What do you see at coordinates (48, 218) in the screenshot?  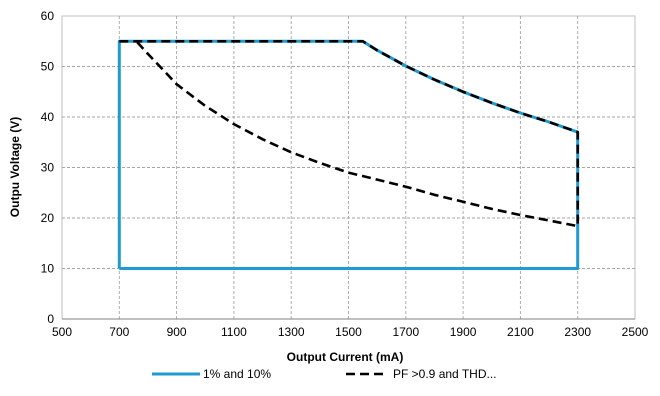 I see `y-tick-label: 20` at bounding box center [48, 218].